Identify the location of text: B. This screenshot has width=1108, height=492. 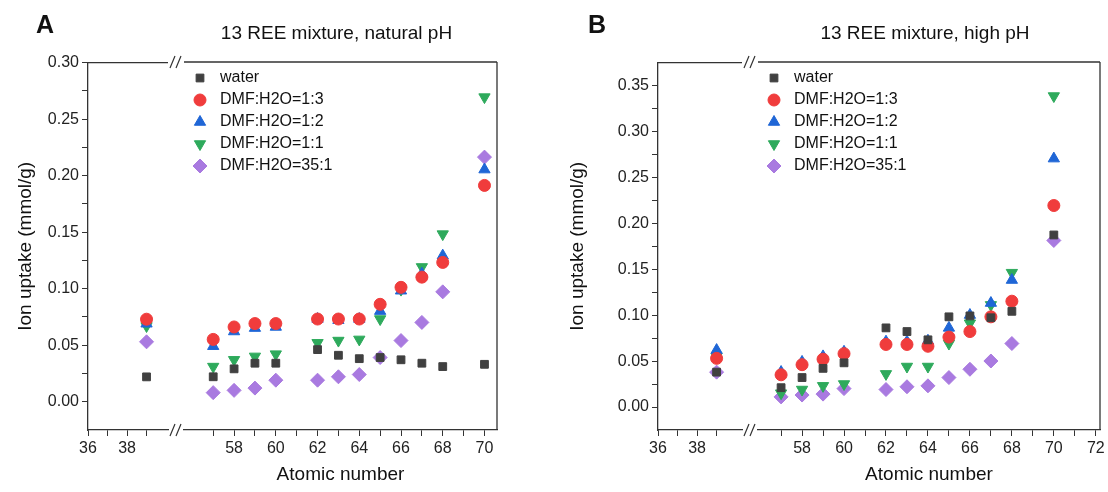
(597, 24).